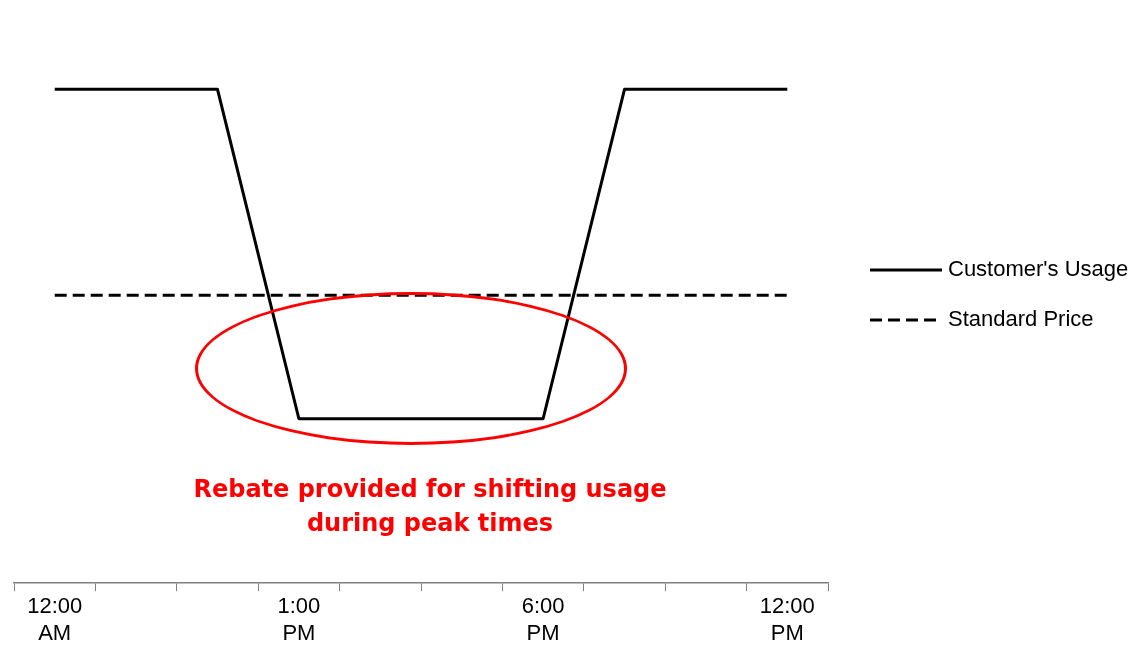  What do you see at coordinates (543, 619) in the screenshot?
I see `x-tick-label: 6:00 PM` at bounding box center [543, 619].